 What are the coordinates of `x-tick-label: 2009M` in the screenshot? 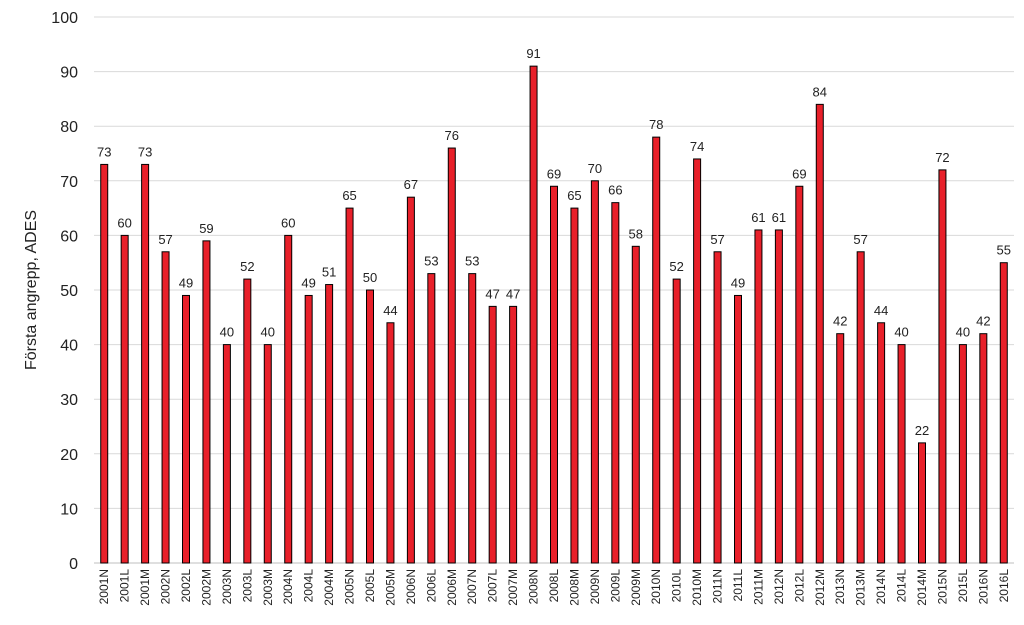 It's located at (636, 587).